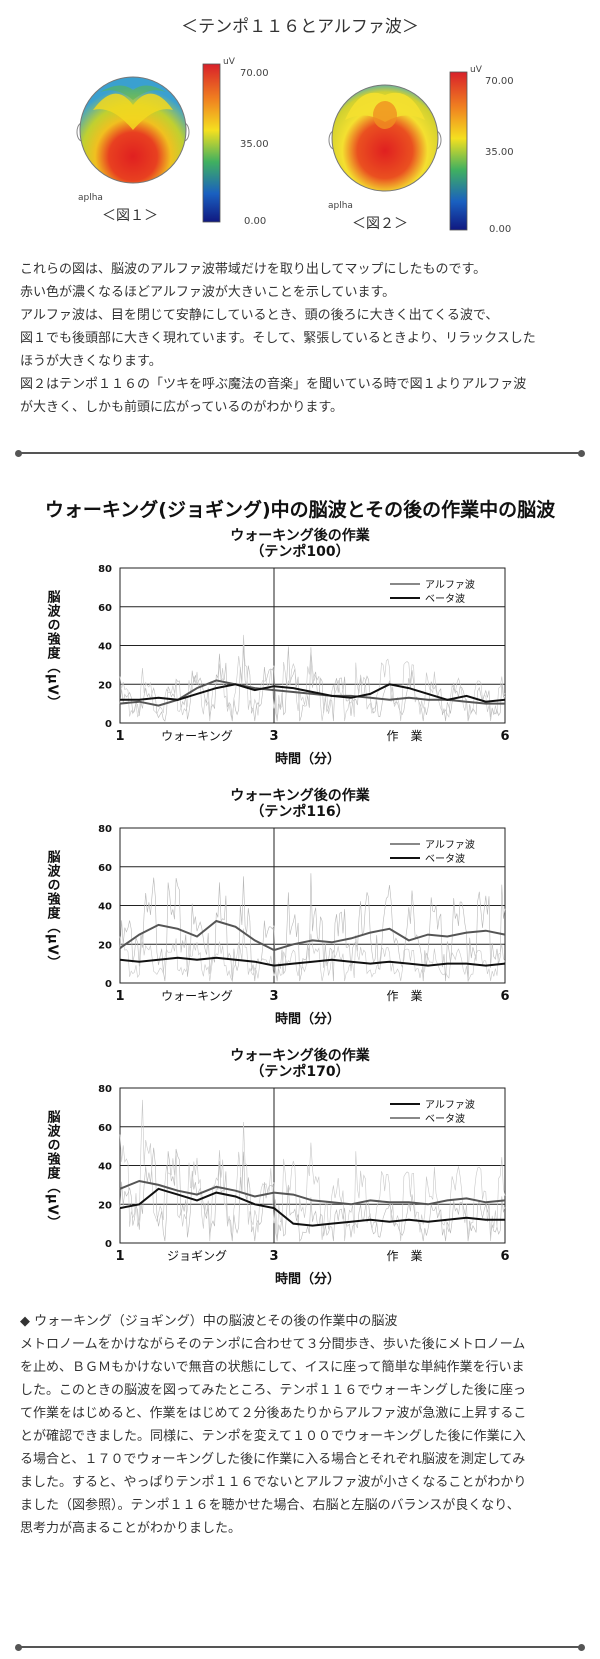 Image resolution: width=600 pixels, height=1659 pixels. Describe the element at coordinates (254, 144) in the screenshot. I see `colorbar-1-mid: 35.00` at that location.